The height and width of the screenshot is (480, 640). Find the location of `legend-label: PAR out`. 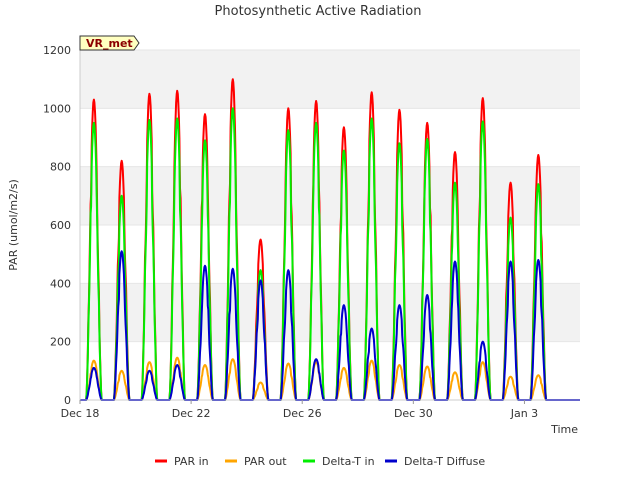

legend-label: PAR out is located at coordinates (265, 461).